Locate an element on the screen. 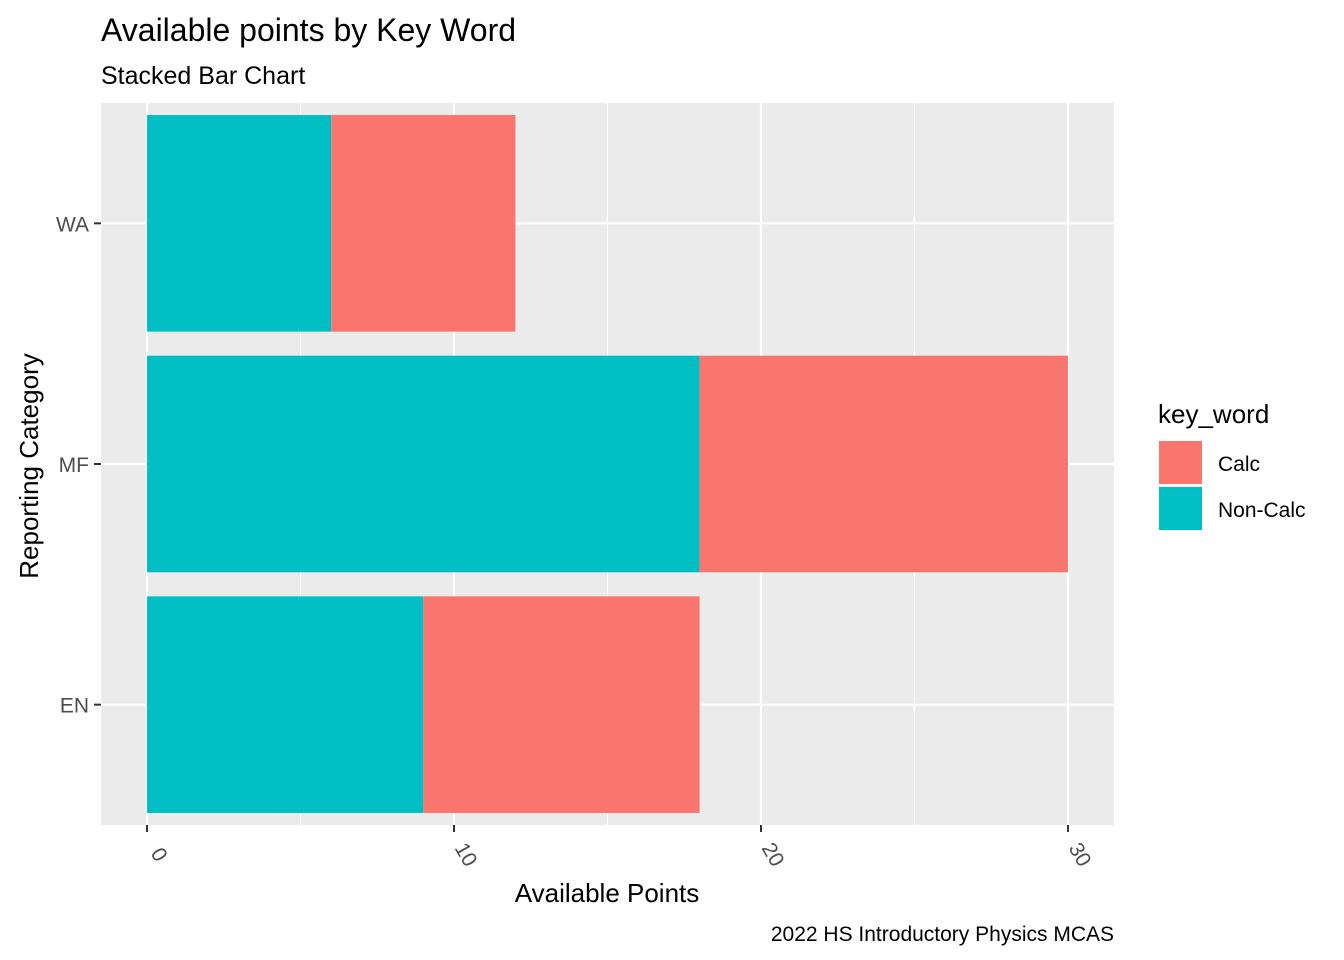  legend-label-calc: Calc is located at coordinates (1239, 464).